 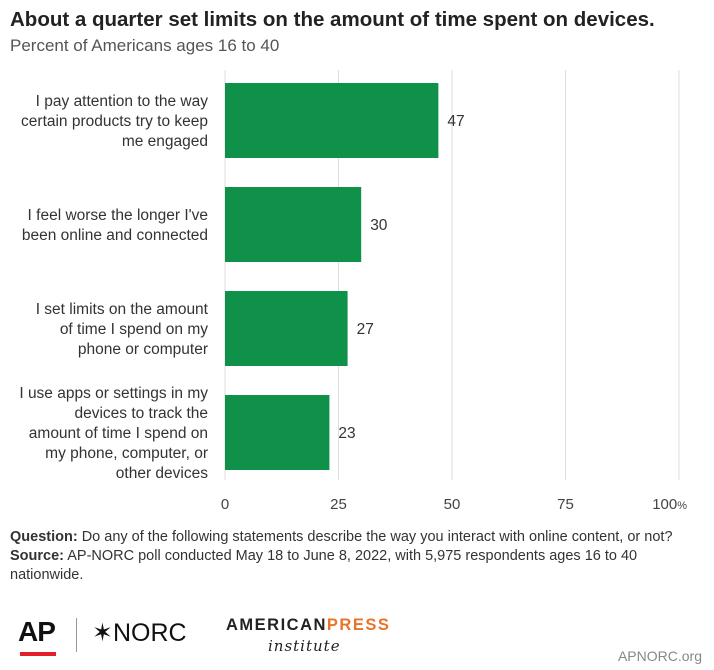 I want to click on logo-bar: AP ✶NORC AMERICANPRESS institute, so click(x=214, y=635).